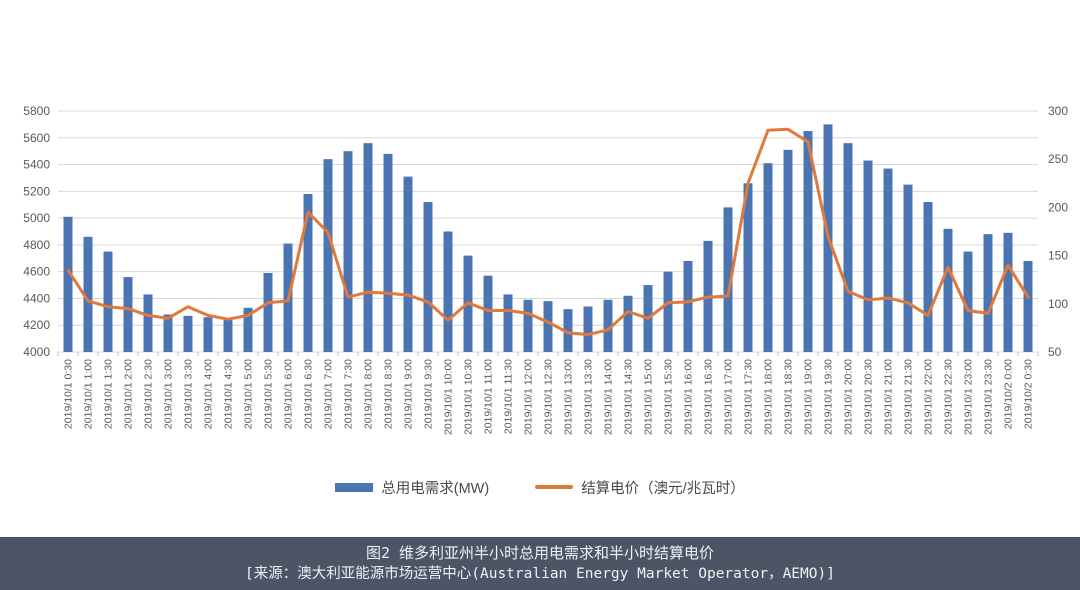 The height and width of the screenshot is (590, 1080). What do you see at coordinates (36, 272) in the screenshot?
I see `left-axis-tick-label: 4600` at bounding box center [36, 272].